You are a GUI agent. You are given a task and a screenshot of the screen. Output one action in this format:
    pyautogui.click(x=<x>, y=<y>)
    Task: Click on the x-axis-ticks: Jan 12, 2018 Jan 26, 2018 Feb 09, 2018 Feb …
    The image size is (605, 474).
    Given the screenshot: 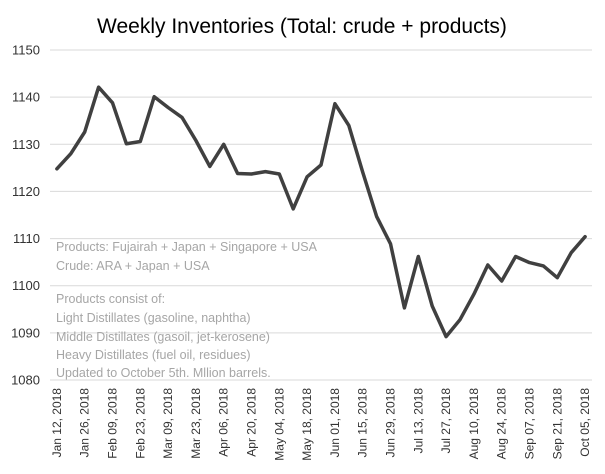 What is the action you would take?
    pyautogui.click(x=321, y=424)
    